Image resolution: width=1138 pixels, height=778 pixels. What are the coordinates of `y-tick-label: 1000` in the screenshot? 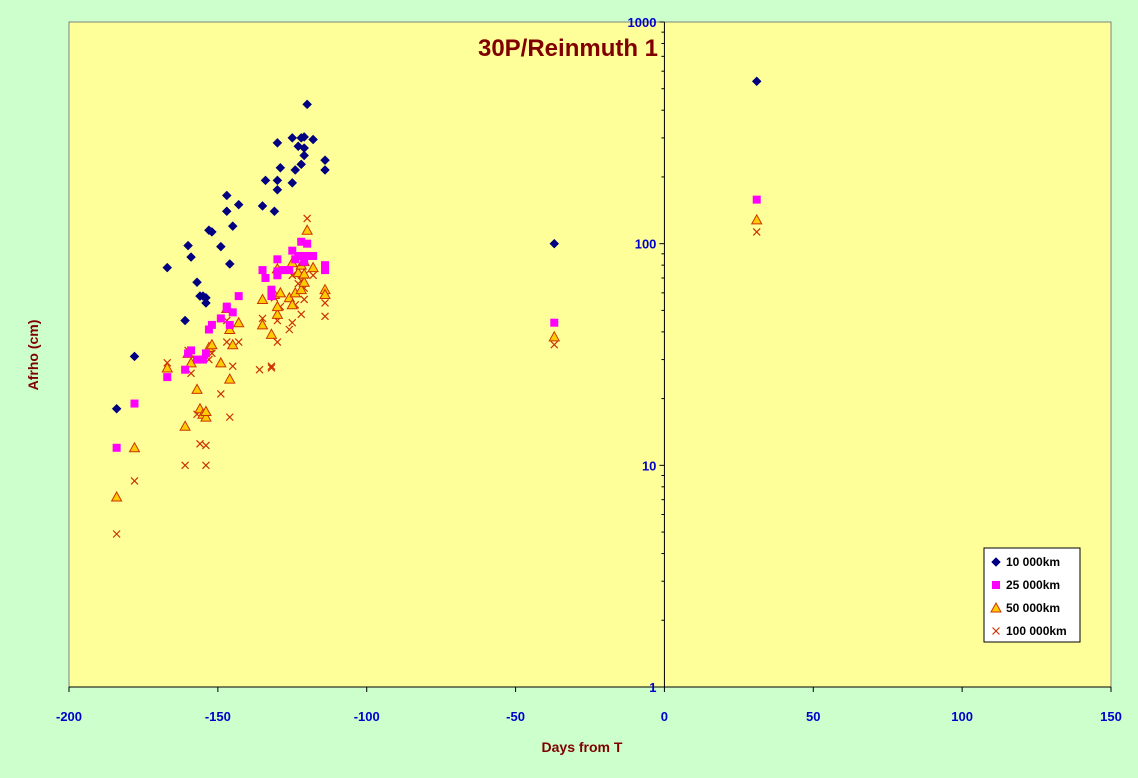 It's located at (642, 22).